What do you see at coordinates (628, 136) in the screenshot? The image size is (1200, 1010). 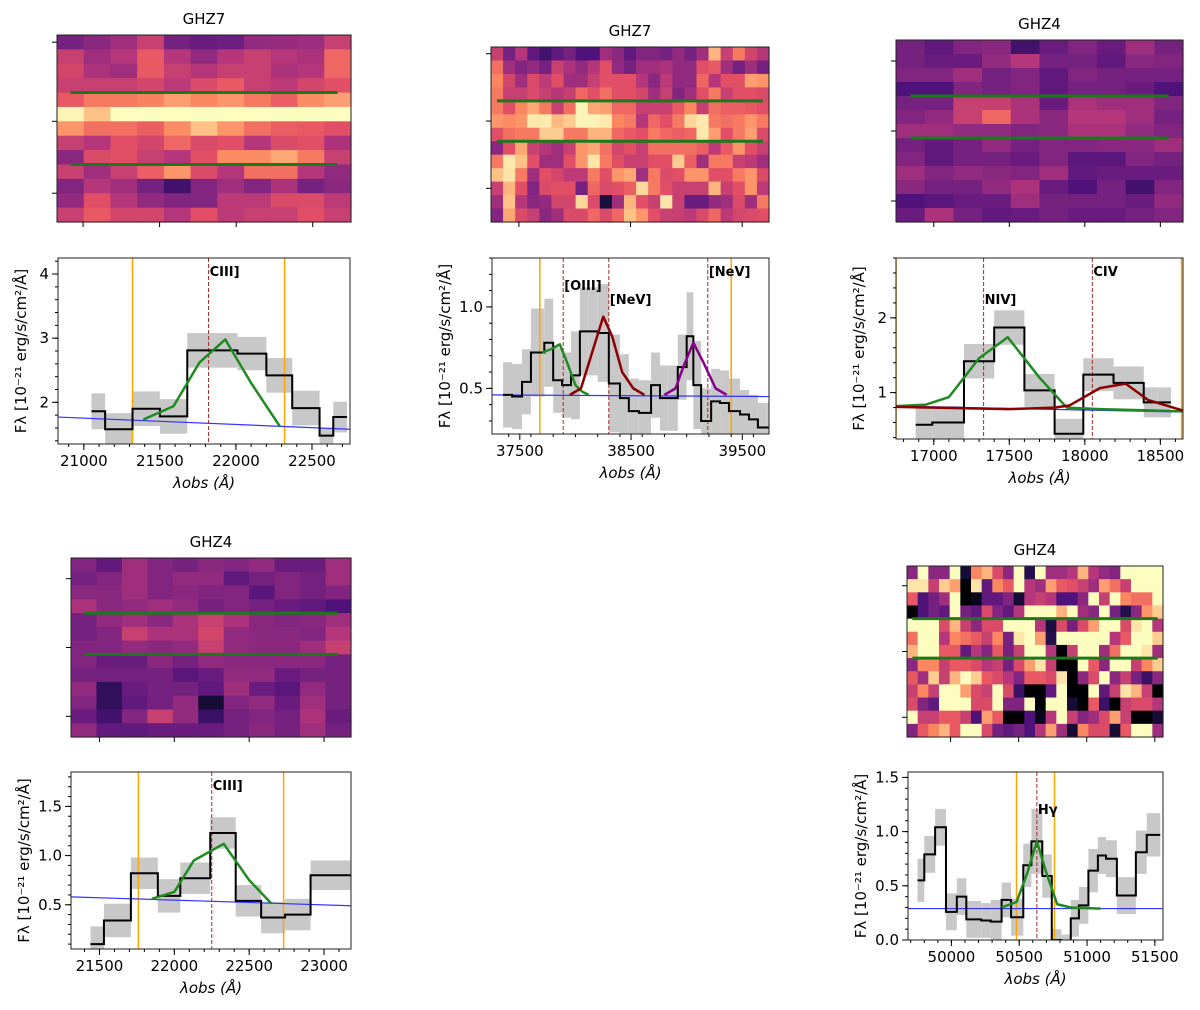 I see `spectrum-2d-image` at bounding box center [628, 136].